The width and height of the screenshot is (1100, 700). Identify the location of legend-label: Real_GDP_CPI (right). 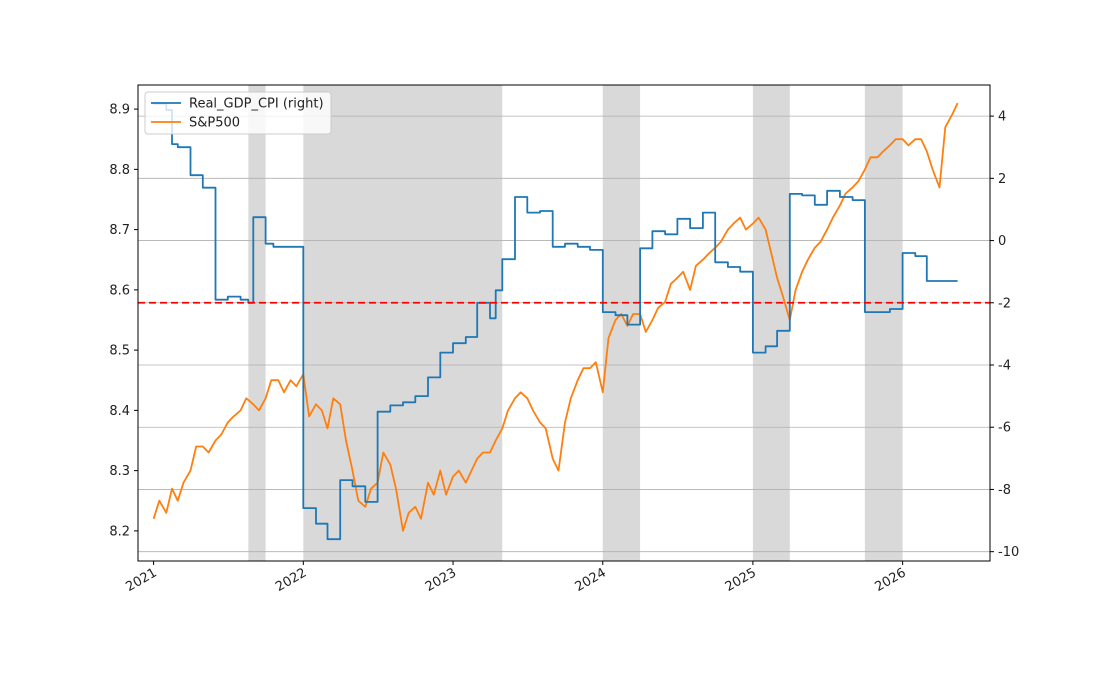
(256, 104).